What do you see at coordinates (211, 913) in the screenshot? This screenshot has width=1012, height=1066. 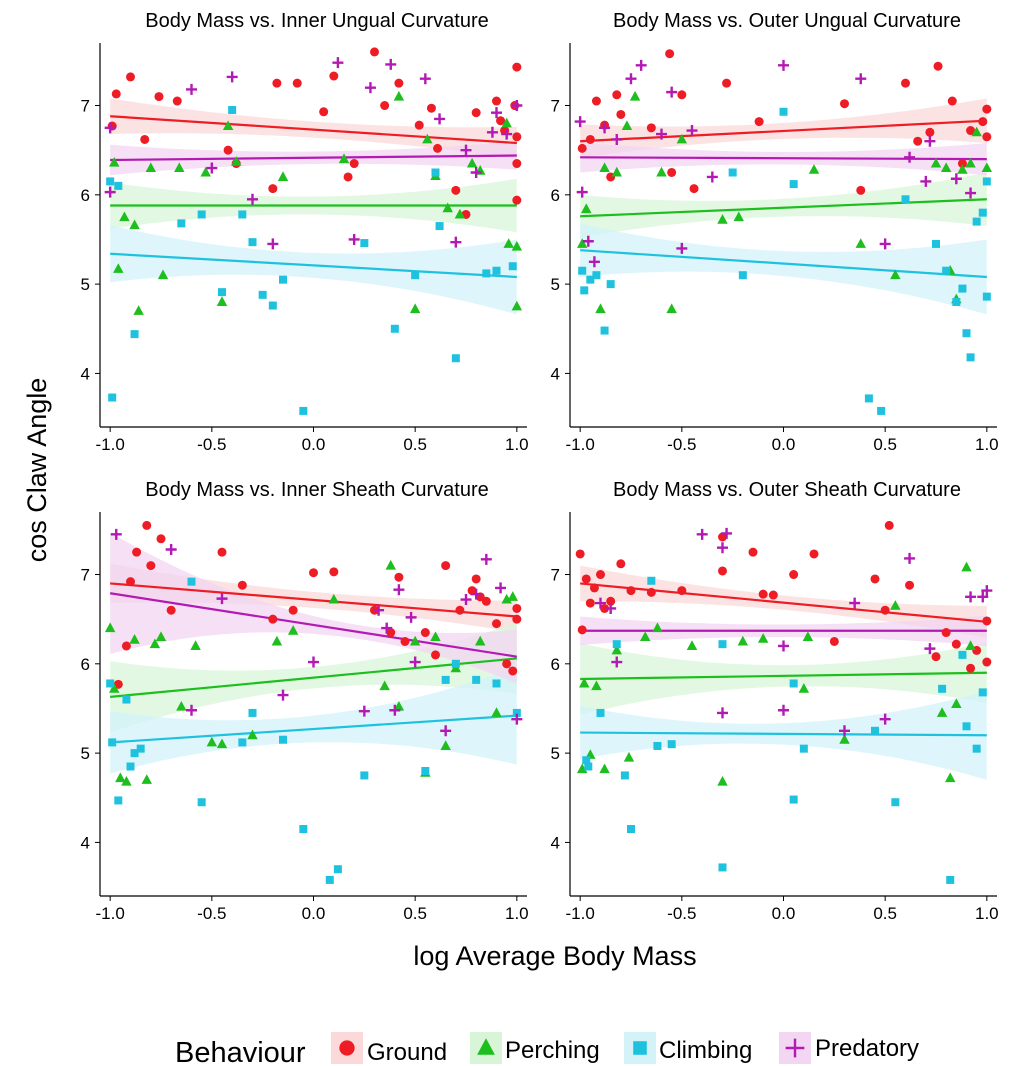 I see `x-tick-label: -0.5` at bounding box center [211, 913].